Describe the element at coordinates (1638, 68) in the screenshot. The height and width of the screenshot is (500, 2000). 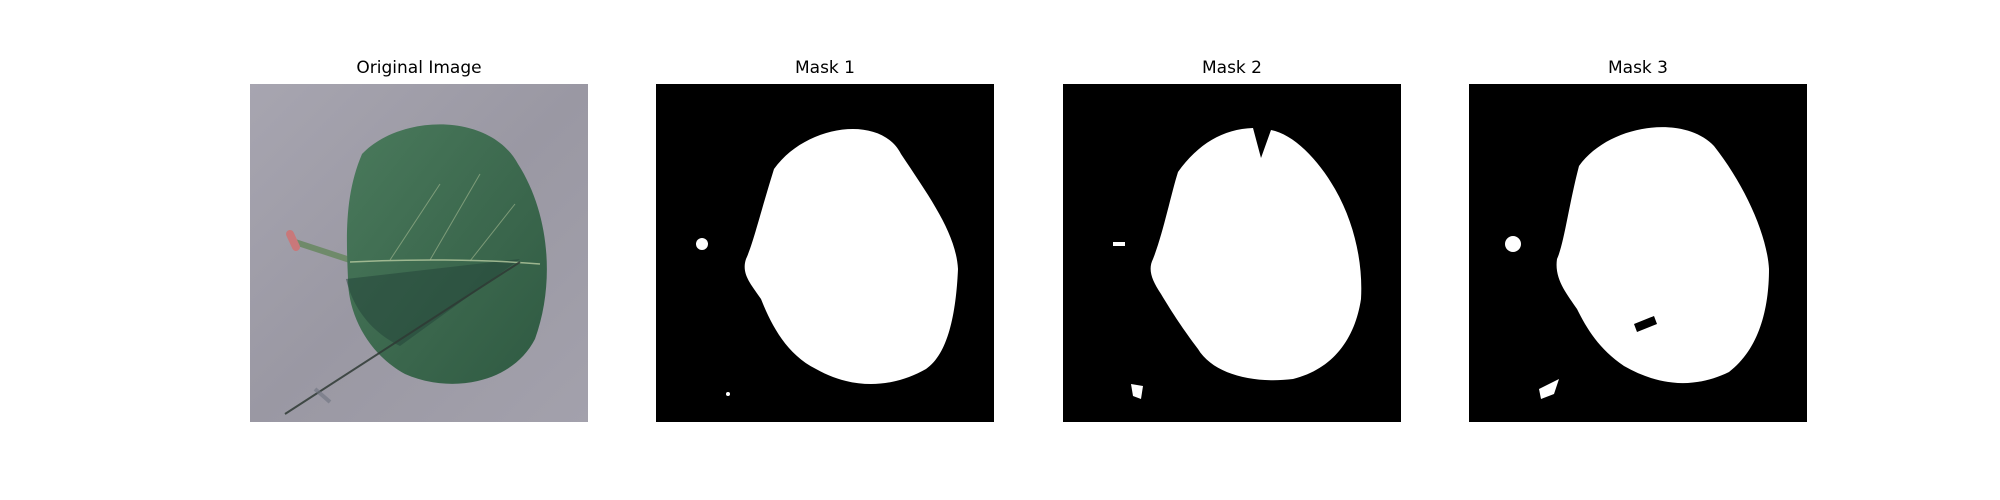
I see `panel-title: Mask 3` at that location.